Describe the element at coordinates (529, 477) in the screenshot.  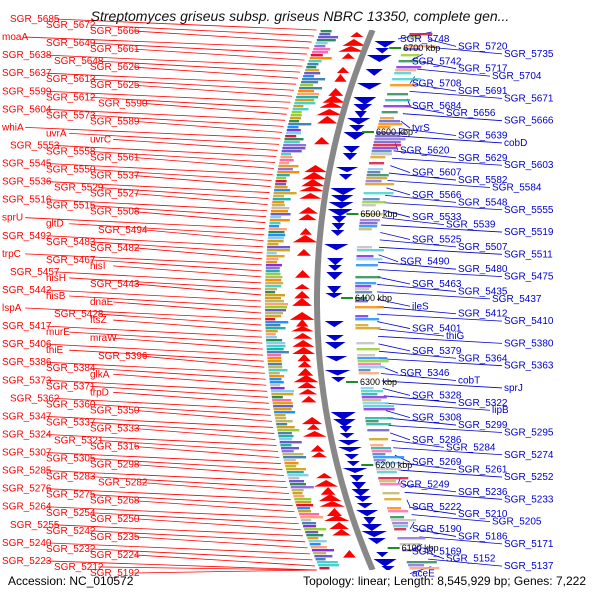
I see `right-gene-label: SGR_5252` at that location.